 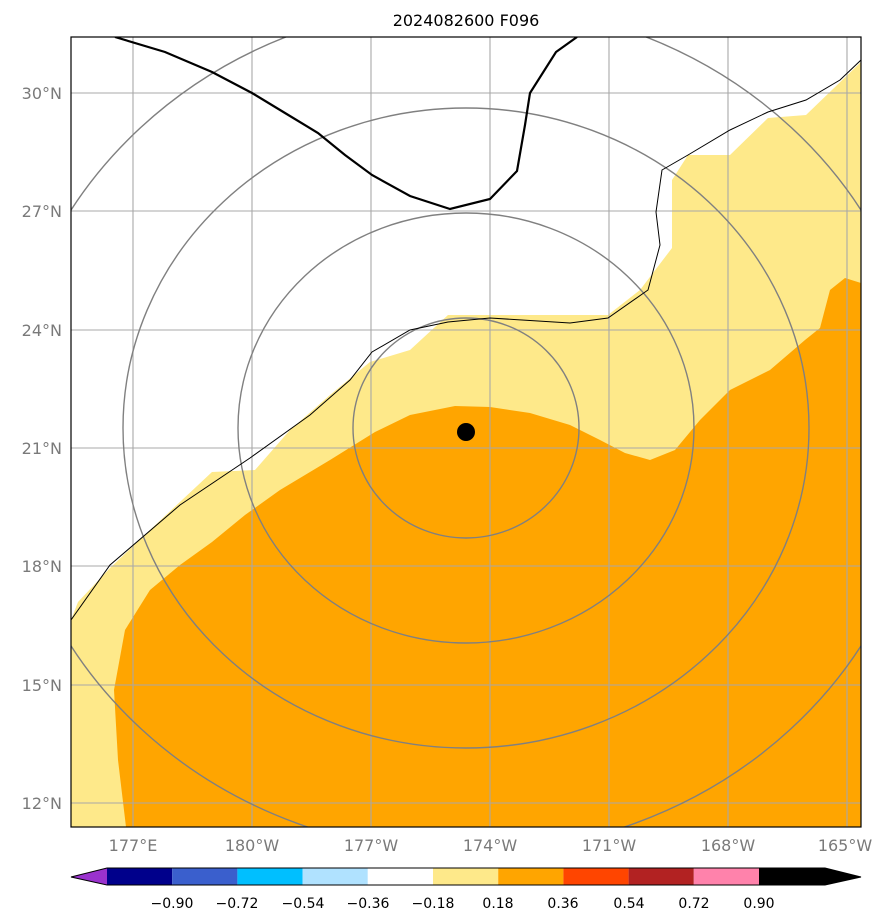 I want to click on colorbar-label: 0.54, so click(x=628, y=904).